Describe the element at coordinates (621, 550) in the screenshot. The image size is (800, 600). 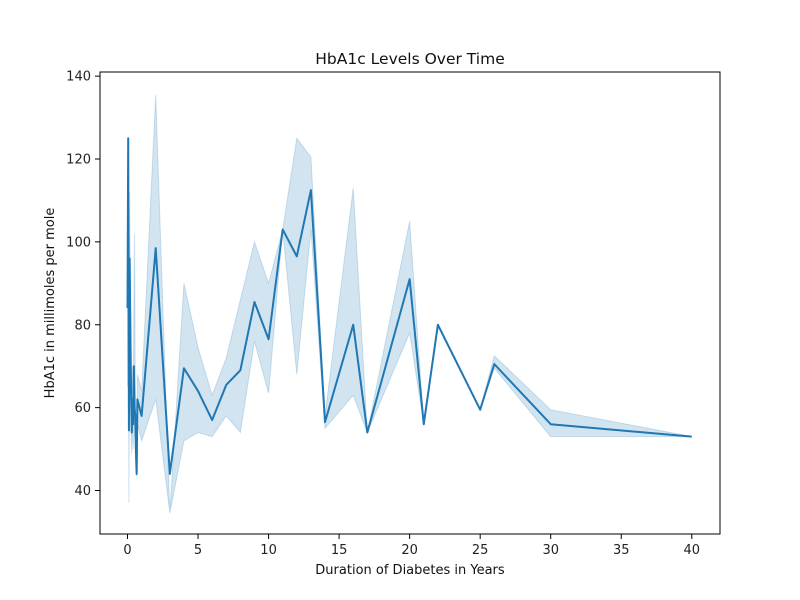
I see `x-tick-label: 35` at that location.